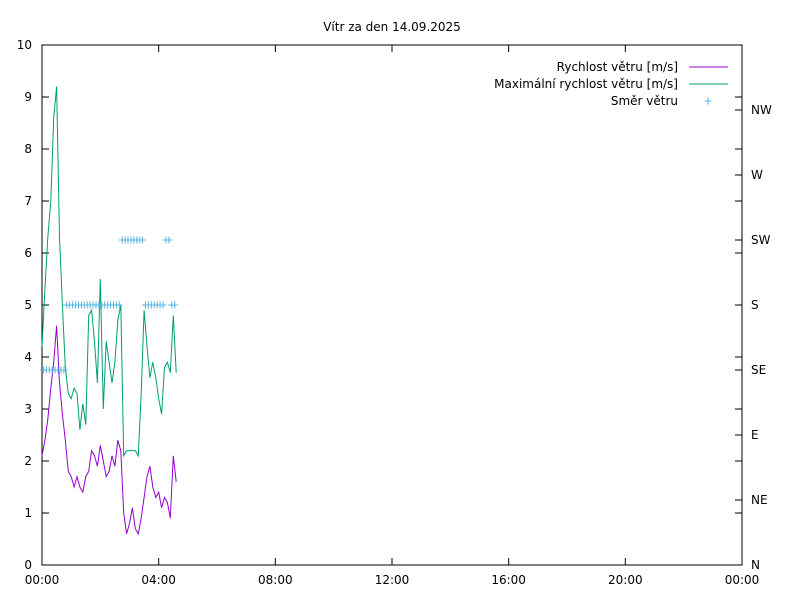 The image size is (800, 600). I want to click on x-tick-label: 12:00, so click(392, 580).